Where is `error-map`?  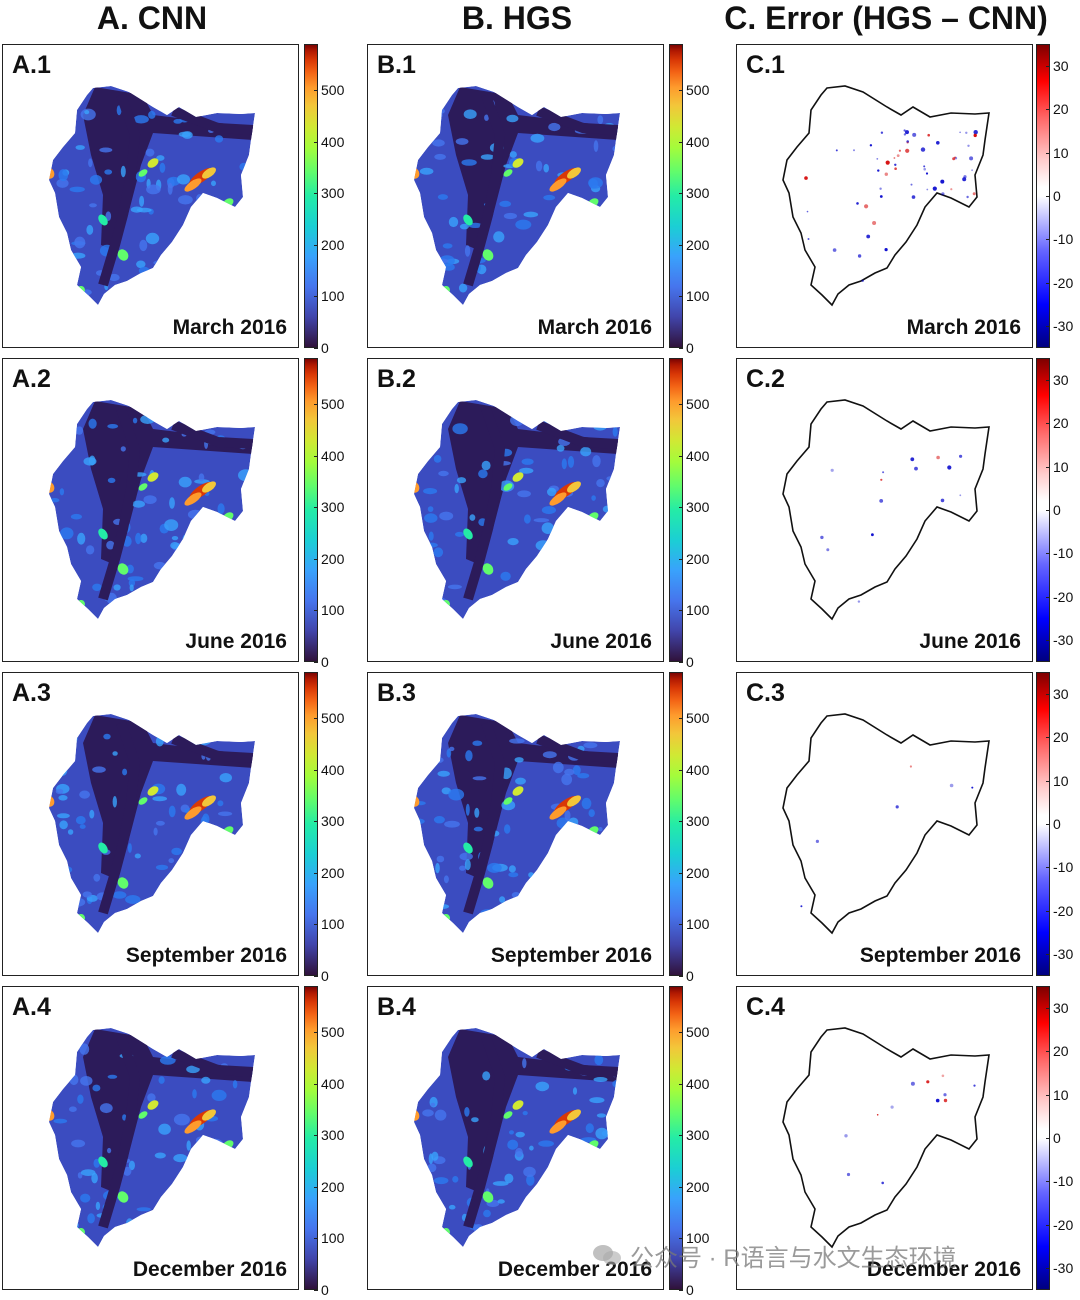 error-map is located at coordinates (886, 510).